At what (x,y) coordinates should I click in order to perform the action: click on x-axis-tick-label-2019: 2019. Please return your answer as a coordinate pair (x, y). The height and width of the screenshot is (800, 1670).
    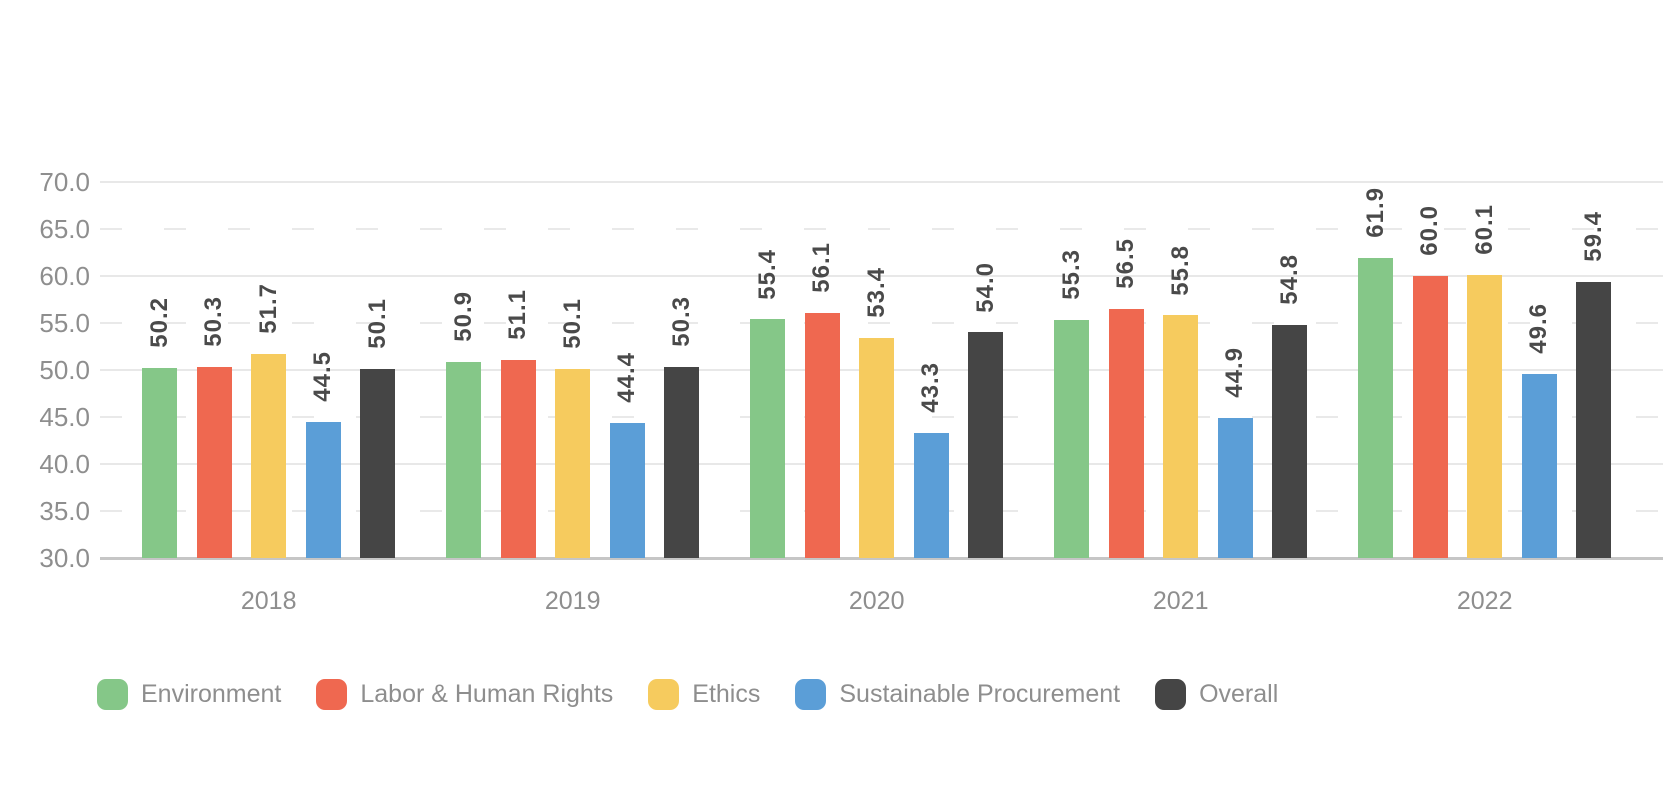
    Looking at the image, I should click on (572, 601).